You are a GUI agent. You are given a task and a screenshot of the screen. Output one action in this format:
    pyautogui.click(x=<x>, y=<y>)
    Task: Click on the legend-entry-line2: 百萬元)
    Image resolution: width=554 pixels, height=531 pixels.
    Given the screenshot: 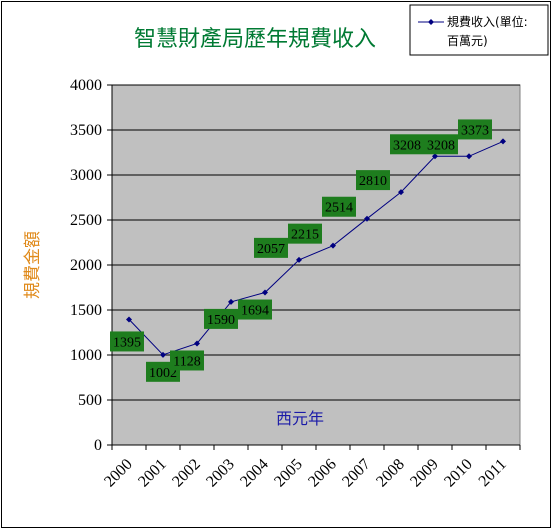 What is the action you would take?
    pyautogui.click(x=467, y=41)
    